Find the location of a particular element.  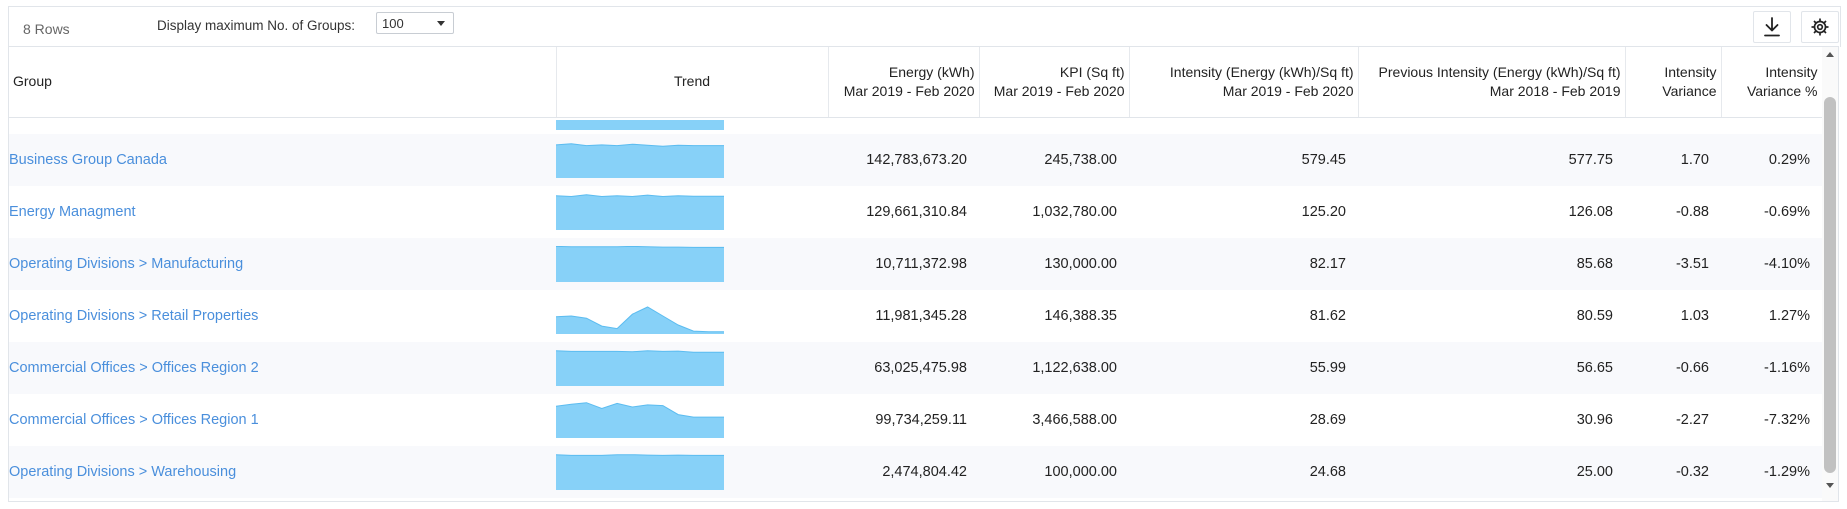

kpi-cell: 1,122,638.00 is located at coordinates (1054, 367).